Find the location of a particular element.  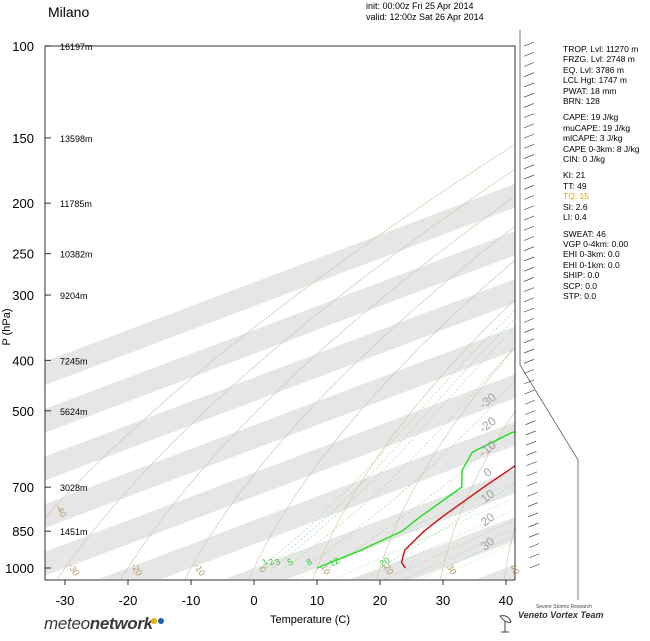

moist-adiabat-label: 12 is located at coordinates (335, 562).